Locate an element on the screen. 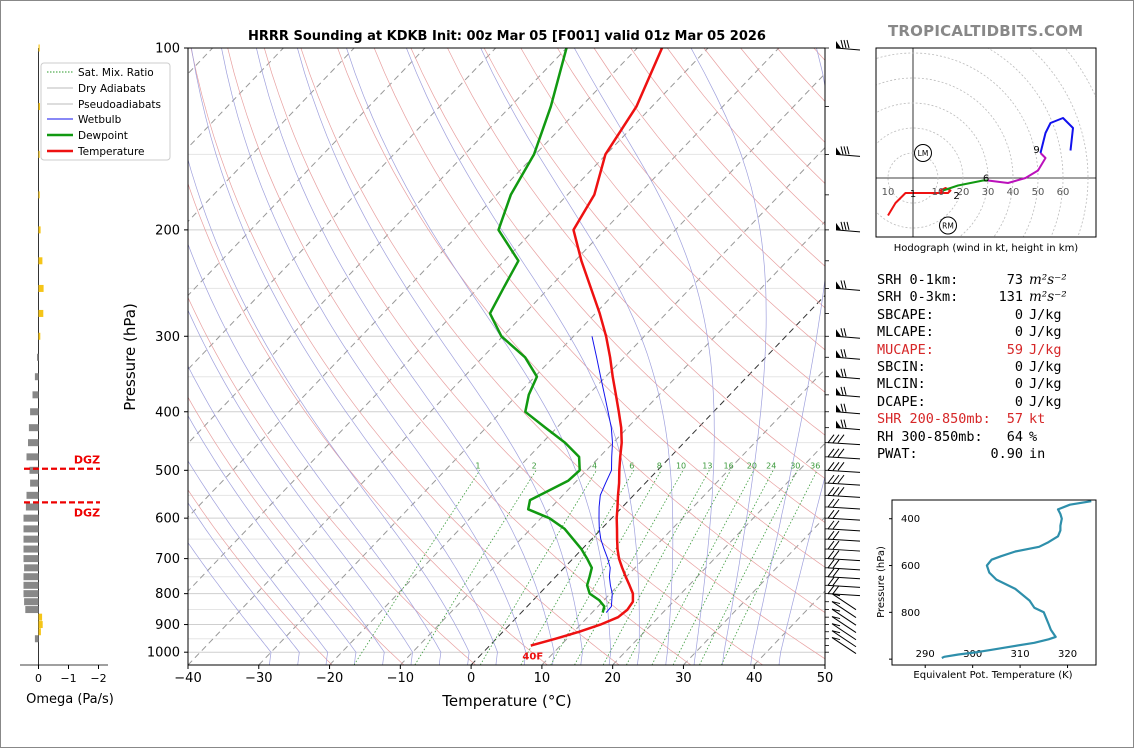 Image resolution: width=1134 pixels, height=748 pixels. parameter-row: SRH 0-3km: 131 m²s⁻² is located at coordinates (982, 297).